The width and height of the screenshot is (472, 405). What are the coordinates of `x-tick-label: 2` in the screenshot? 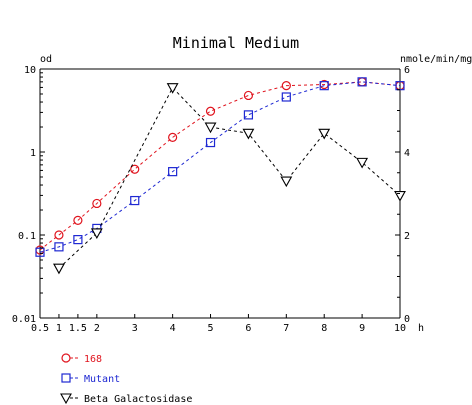 It's located at (97, 328).